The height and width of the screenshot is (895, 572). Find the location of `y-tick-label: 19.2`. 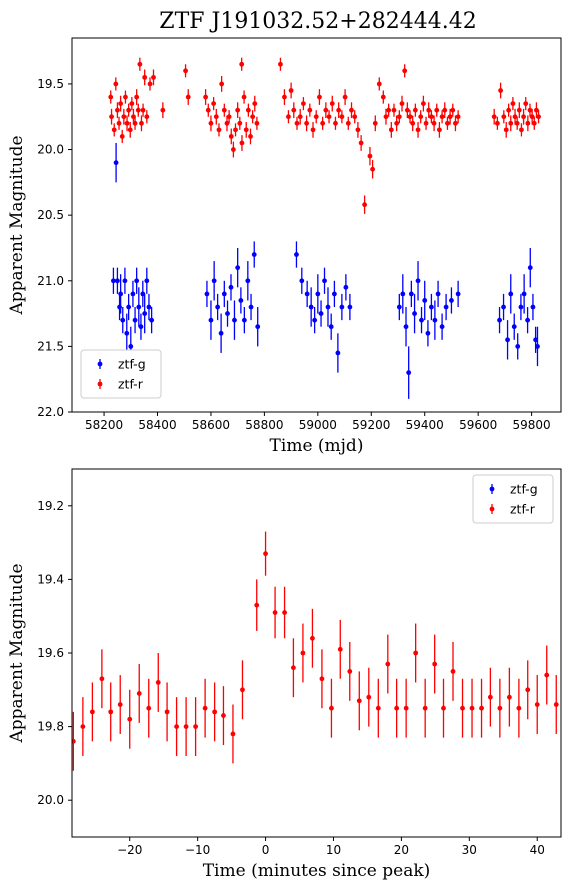

y-tick-label: 19.2 is located at coordinates (50, 506).